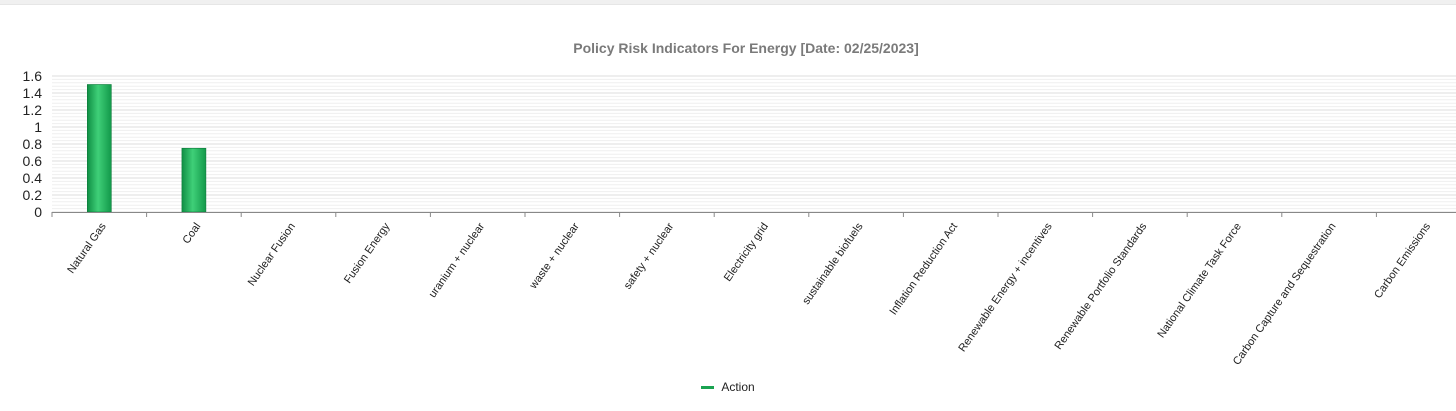 The height and width of the screenshot is (411, 1456). What do you see at coordinates (1005, 287) in the screenshot?
I see `x-tick-label: Renewable Energy + incentives` at bounding box center [1005, 287].